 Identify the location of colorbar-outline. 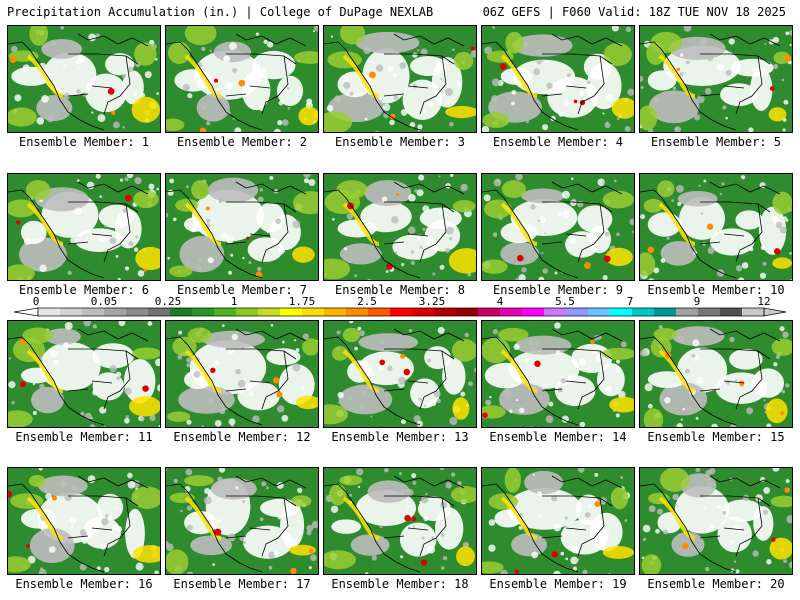
(401, 312).